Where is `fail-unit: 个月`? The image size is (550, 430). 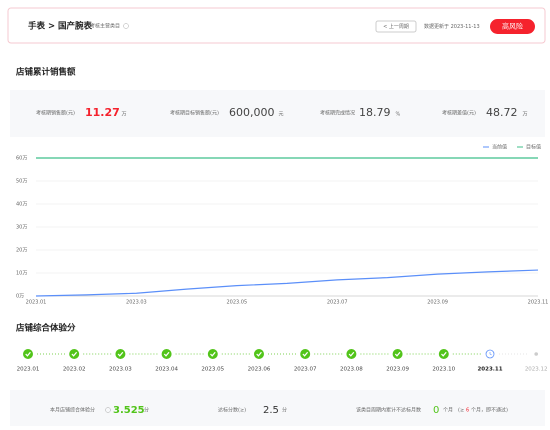 fail-unit: 个月 is located at coordinates (448, 411).